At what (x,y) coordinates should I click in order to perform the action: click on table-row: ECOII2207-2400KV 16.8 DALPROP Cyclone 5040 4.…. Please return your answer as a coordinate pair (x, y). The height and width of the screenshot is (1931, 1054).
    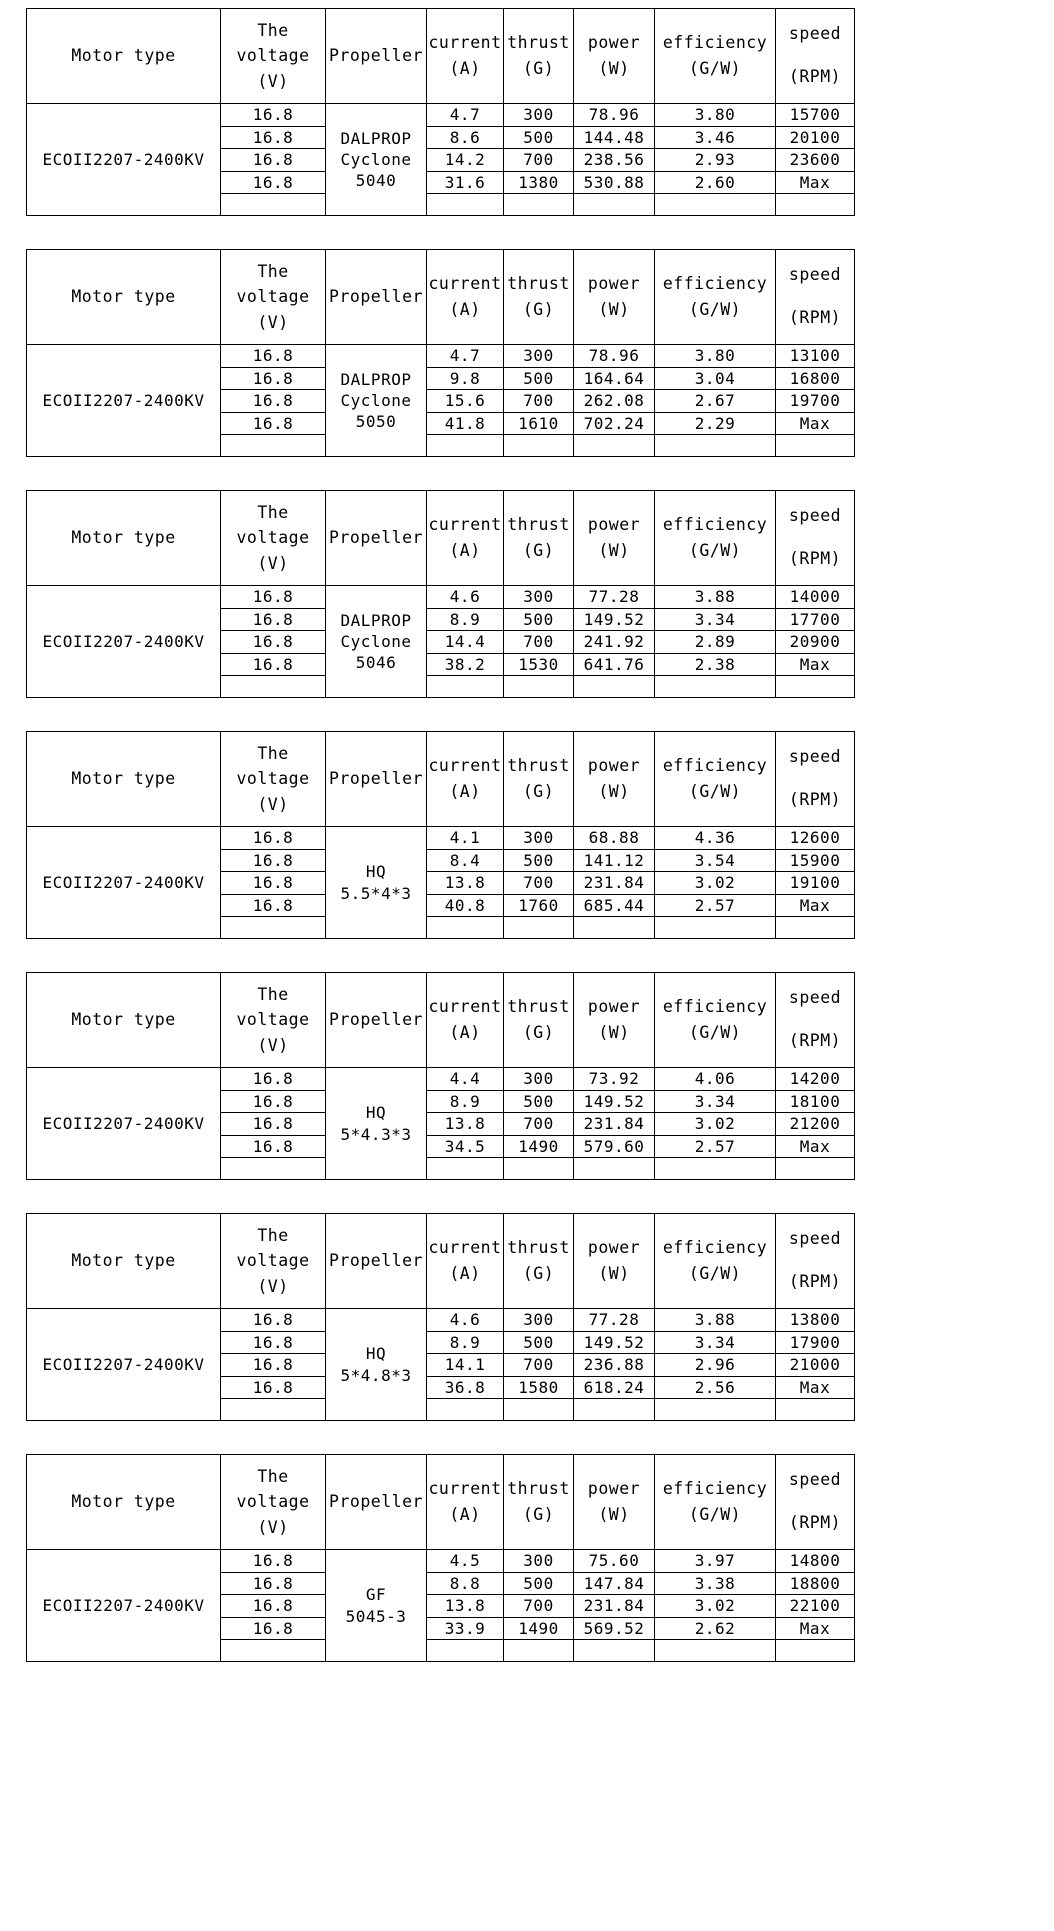
    Looking at the image, I should click on (440, 159).